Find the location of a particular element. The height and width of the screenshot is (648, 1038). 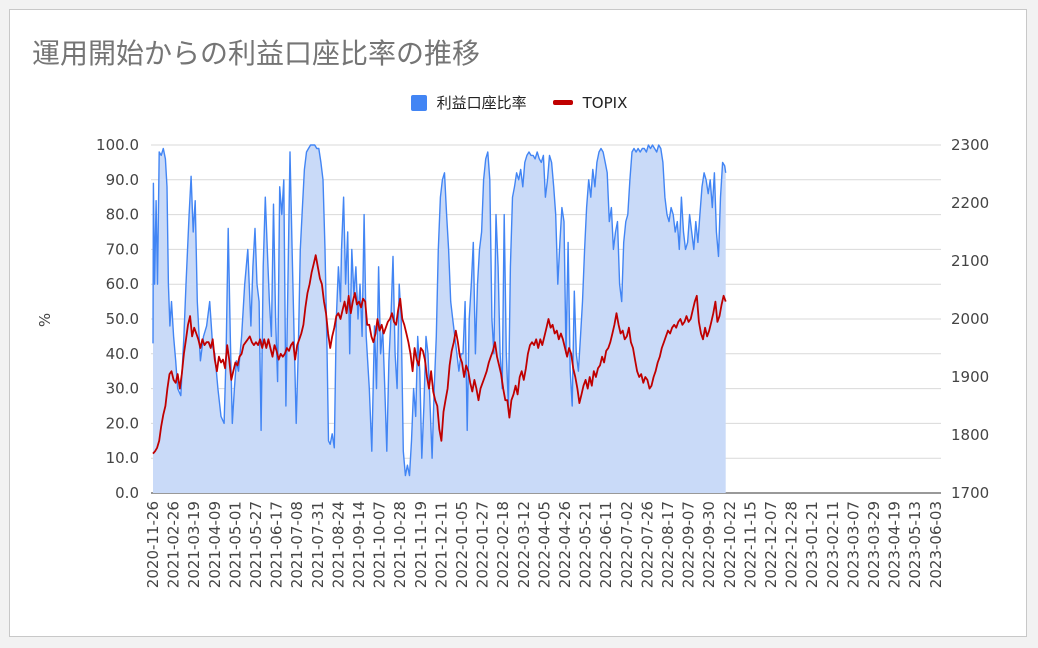

x-tick-label: 2020-11-26 is located at coordinates (153, 544).